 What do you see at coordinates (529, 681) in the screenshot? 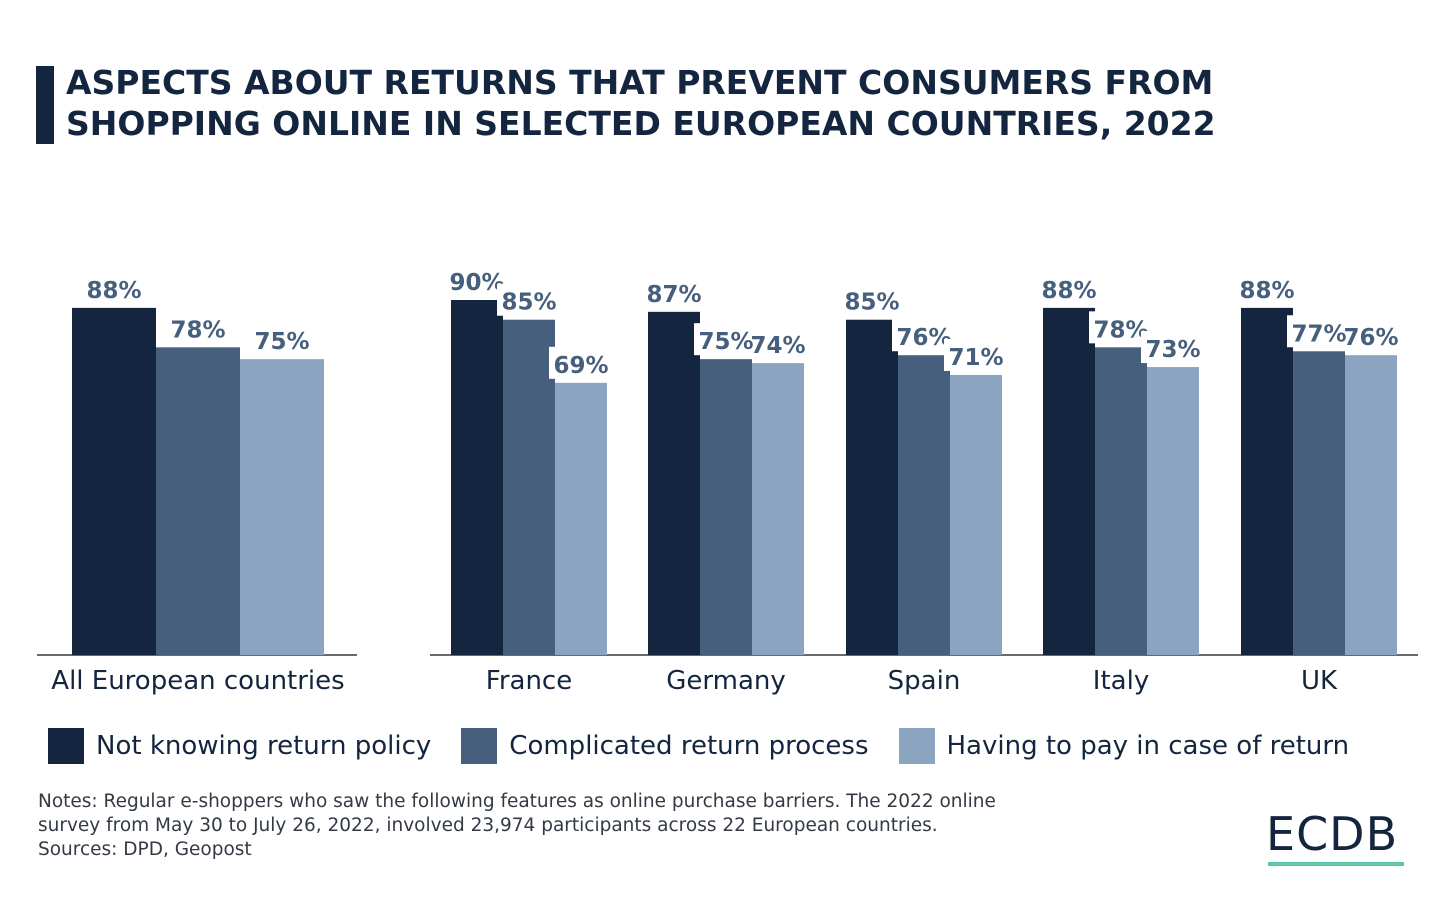
I see `category-label-france: France` at bounding box center [529, 681].